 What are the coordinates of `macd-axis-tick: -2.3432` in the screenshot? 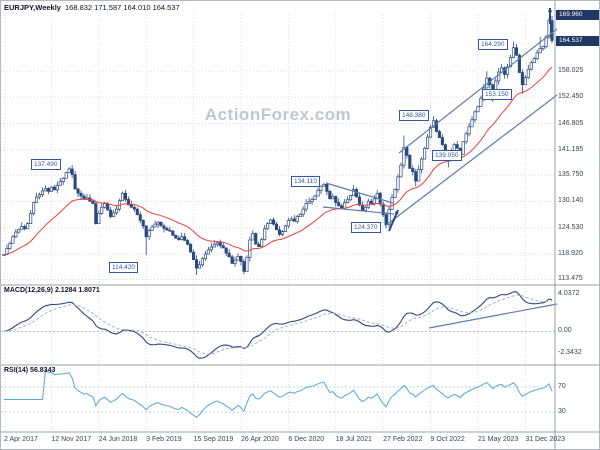 It's located at (570, 353).